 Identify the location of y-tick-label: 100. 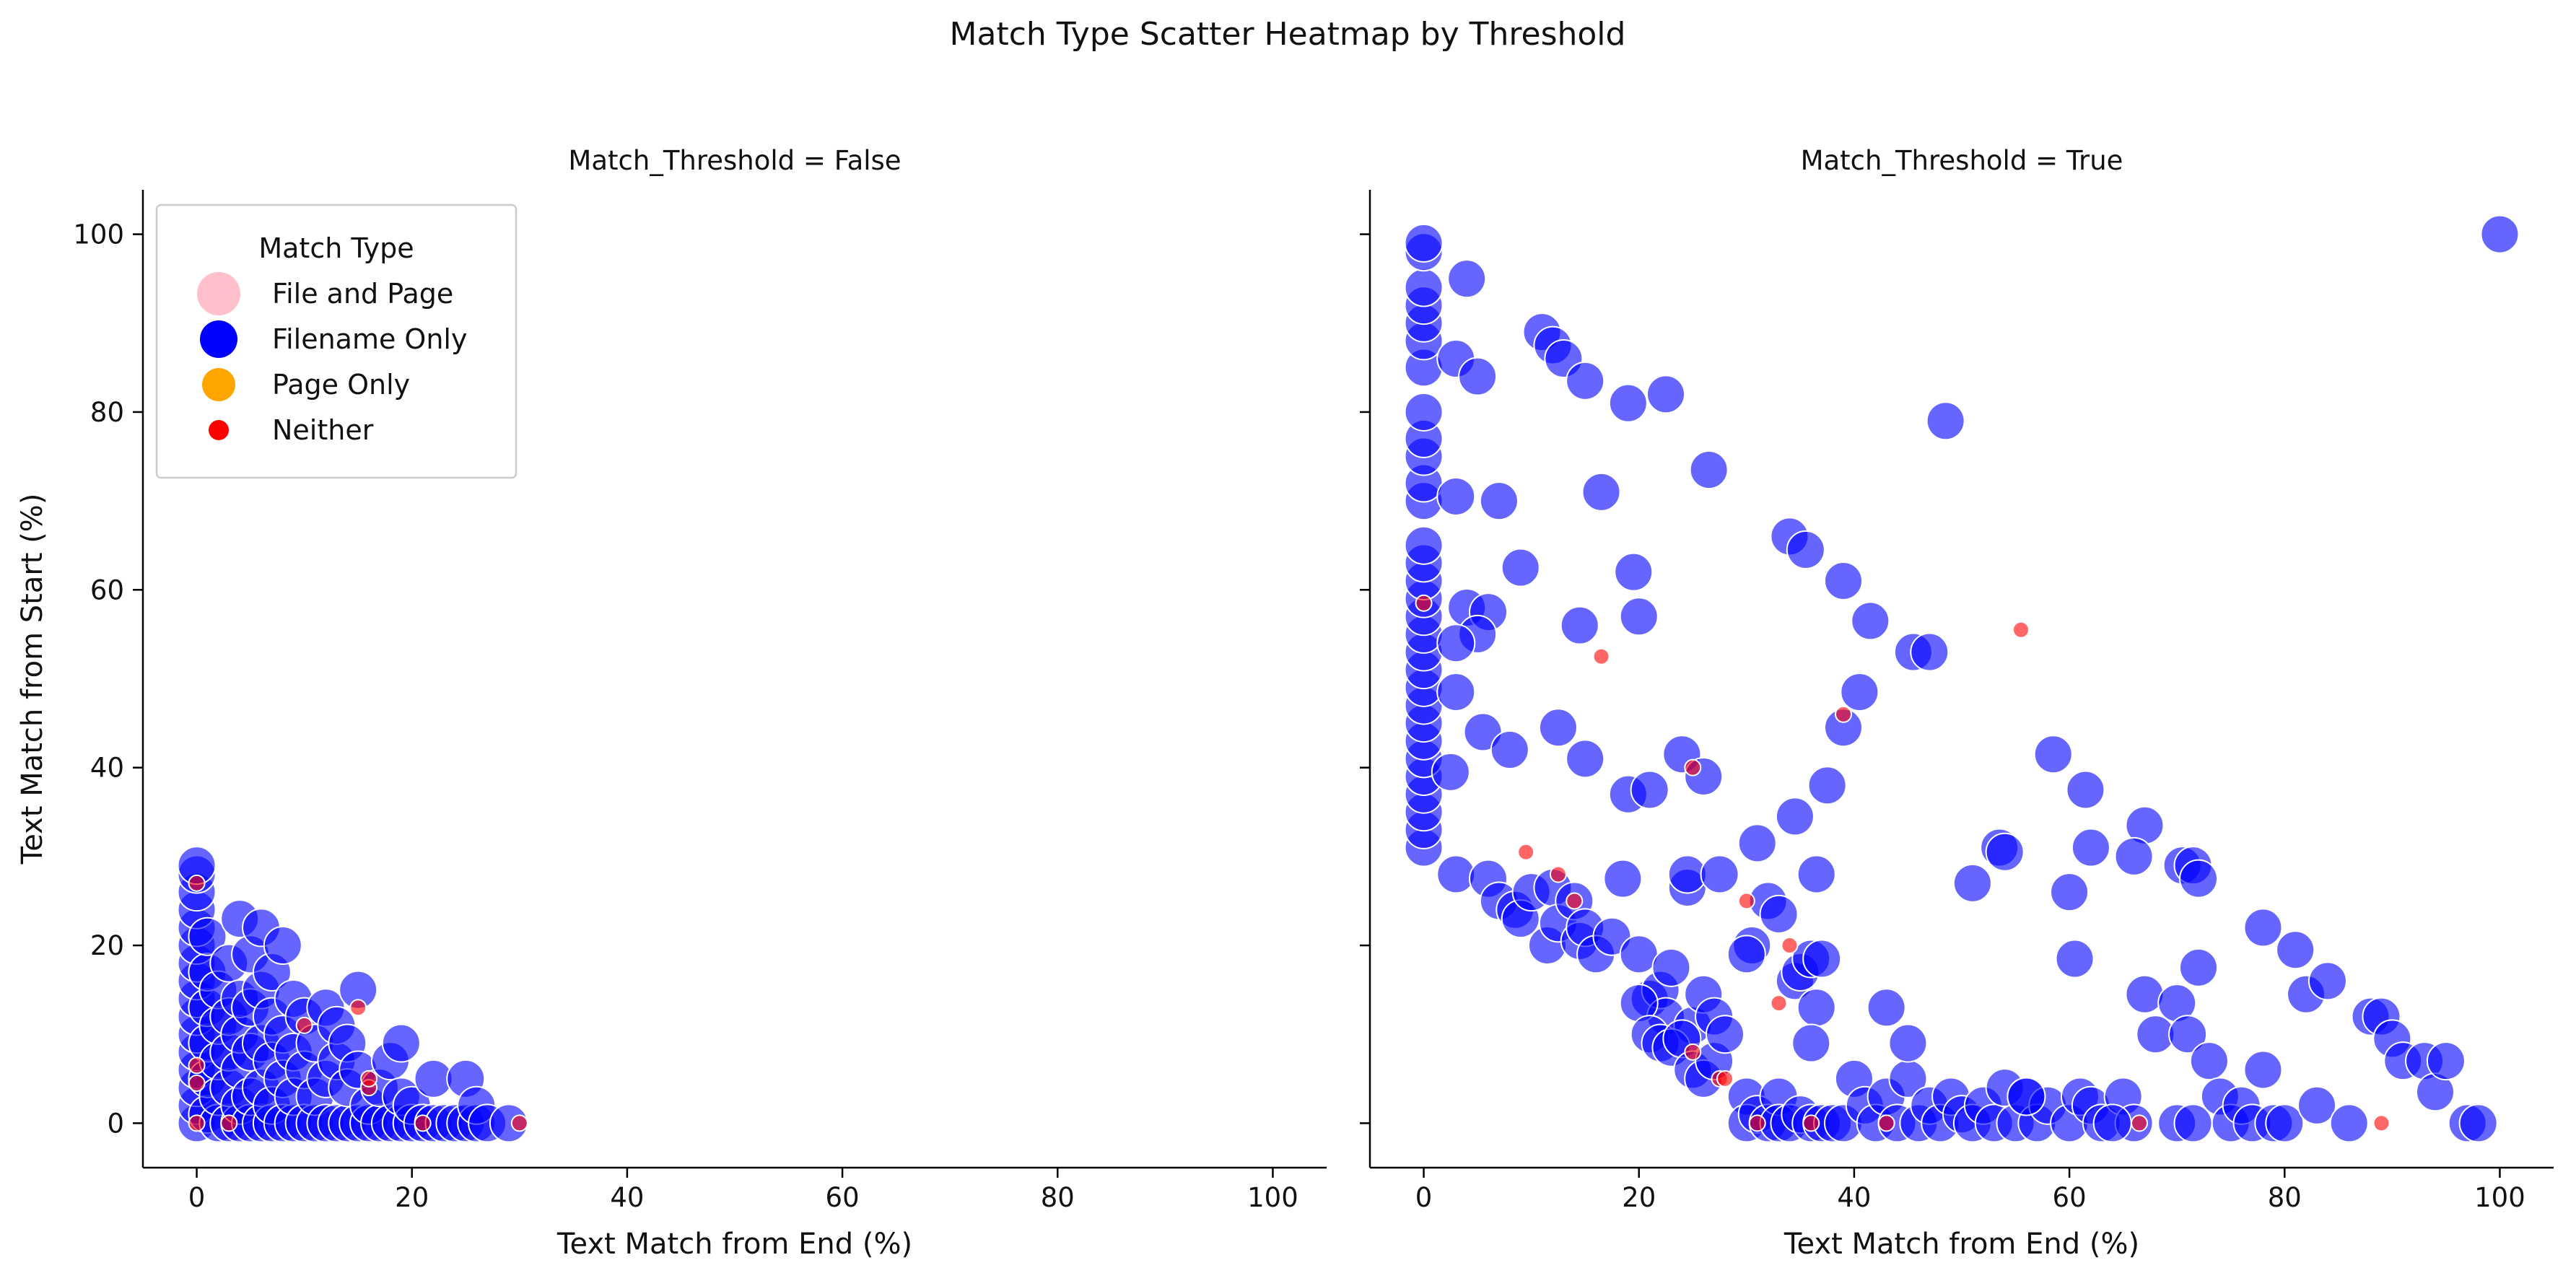
(98, 234).